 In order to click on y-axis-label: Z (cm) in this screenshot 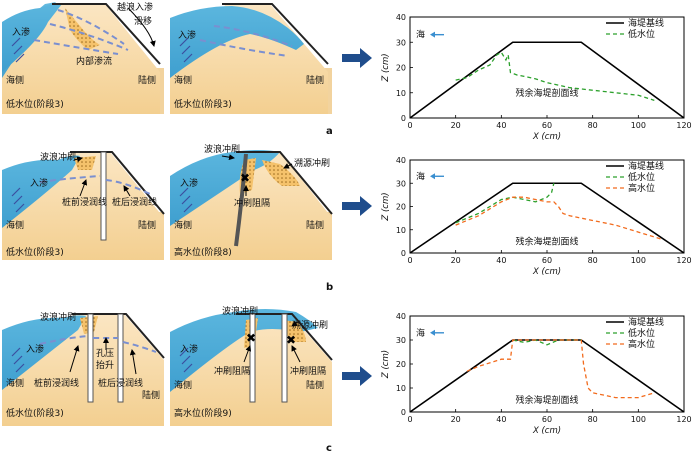, I will do `click(386, 364)`.